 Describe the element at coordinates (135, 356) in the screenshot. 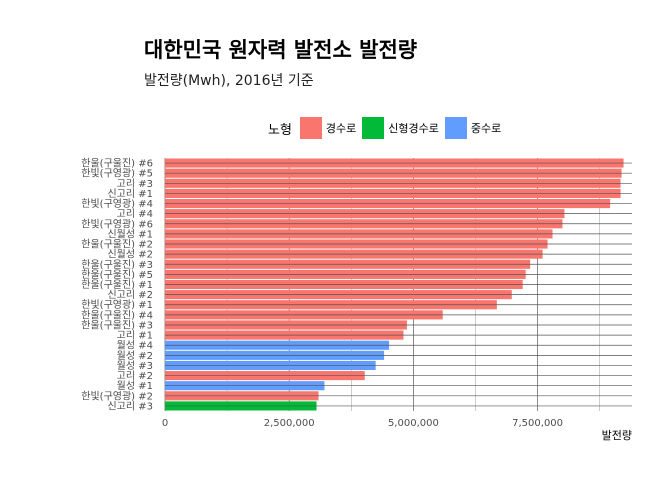

I see `y-tick-label: 월성 #2` at that location.